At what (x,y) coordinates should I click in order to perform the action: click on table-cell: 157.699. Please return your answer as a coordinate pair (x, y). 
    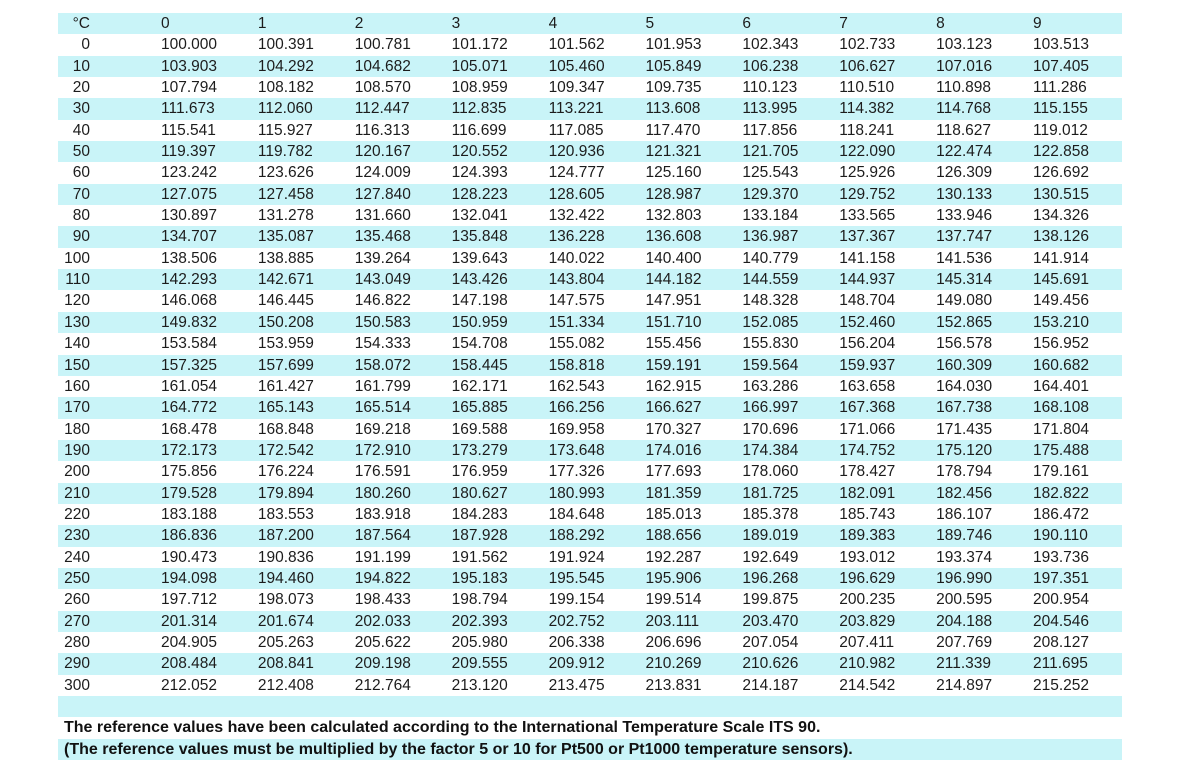
    Looking at the image, I should click on (285, 365).